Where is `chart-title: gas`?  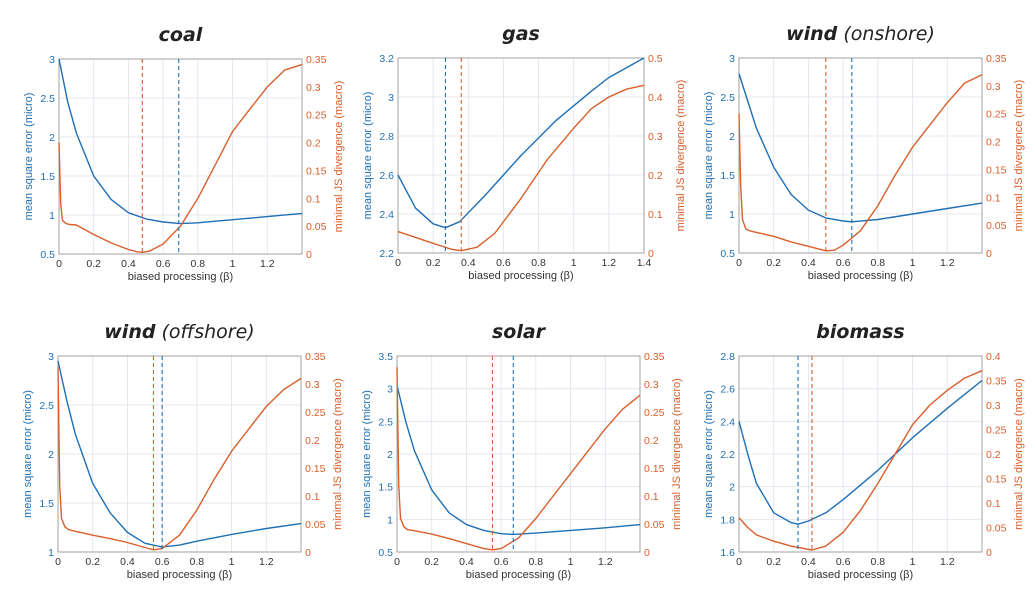
chart-title: gas is located at coordinates (521, 34).